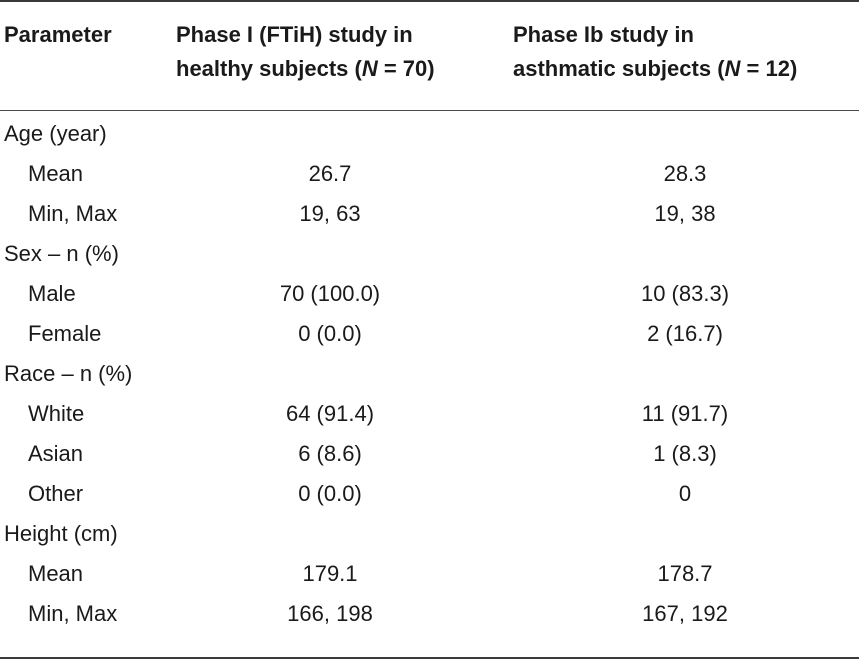 The image size is (859, 671). Describe the element at coordinates (685, 573) in the screenshot. I see `cell-phase1b: 178.7` at that location.